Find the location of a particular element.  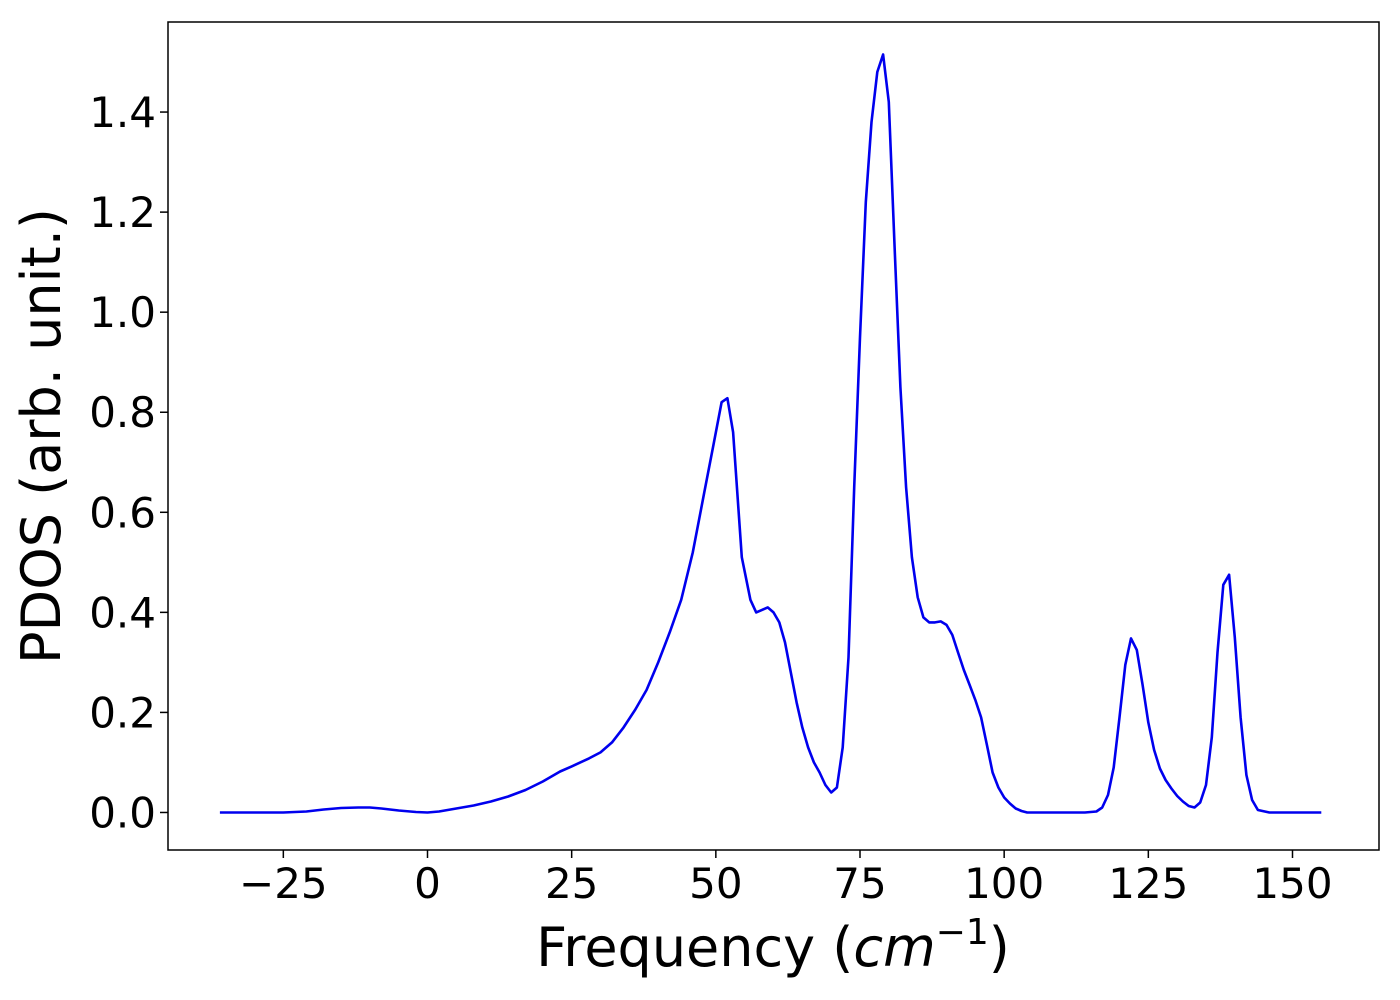

y-tick-label: 1.2 is located at coordinates (122, 212).